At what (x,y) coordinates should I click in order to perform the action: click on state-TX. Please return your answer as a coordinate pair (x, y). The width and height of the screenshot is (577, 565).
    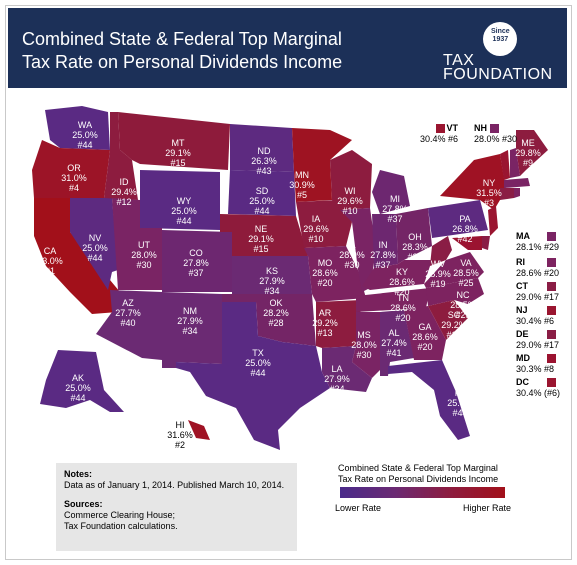
    Looking at the image, I should click on (253, 376).